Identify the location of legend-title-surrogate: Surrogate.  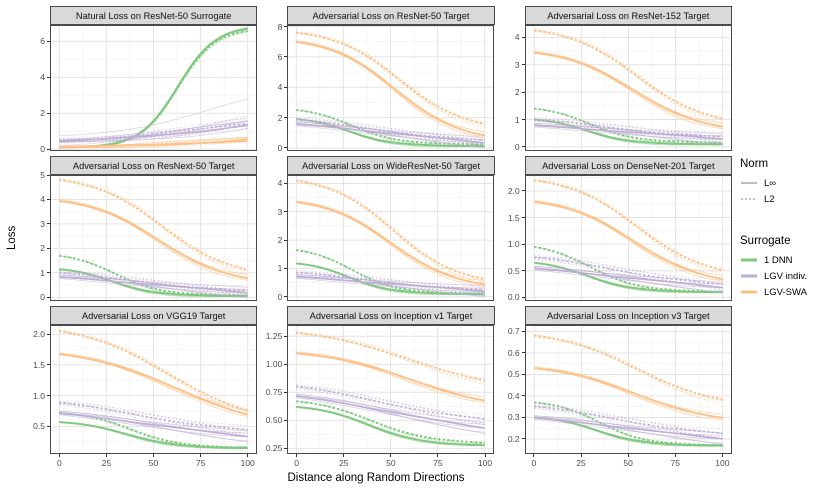
(765, 241).